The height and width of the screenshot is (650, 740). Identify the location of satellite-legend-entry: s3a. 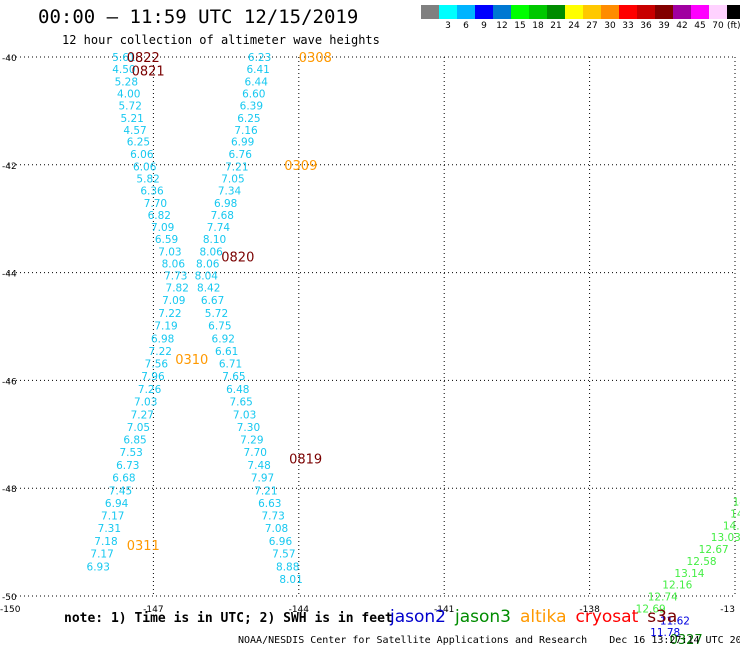
(662, 617).